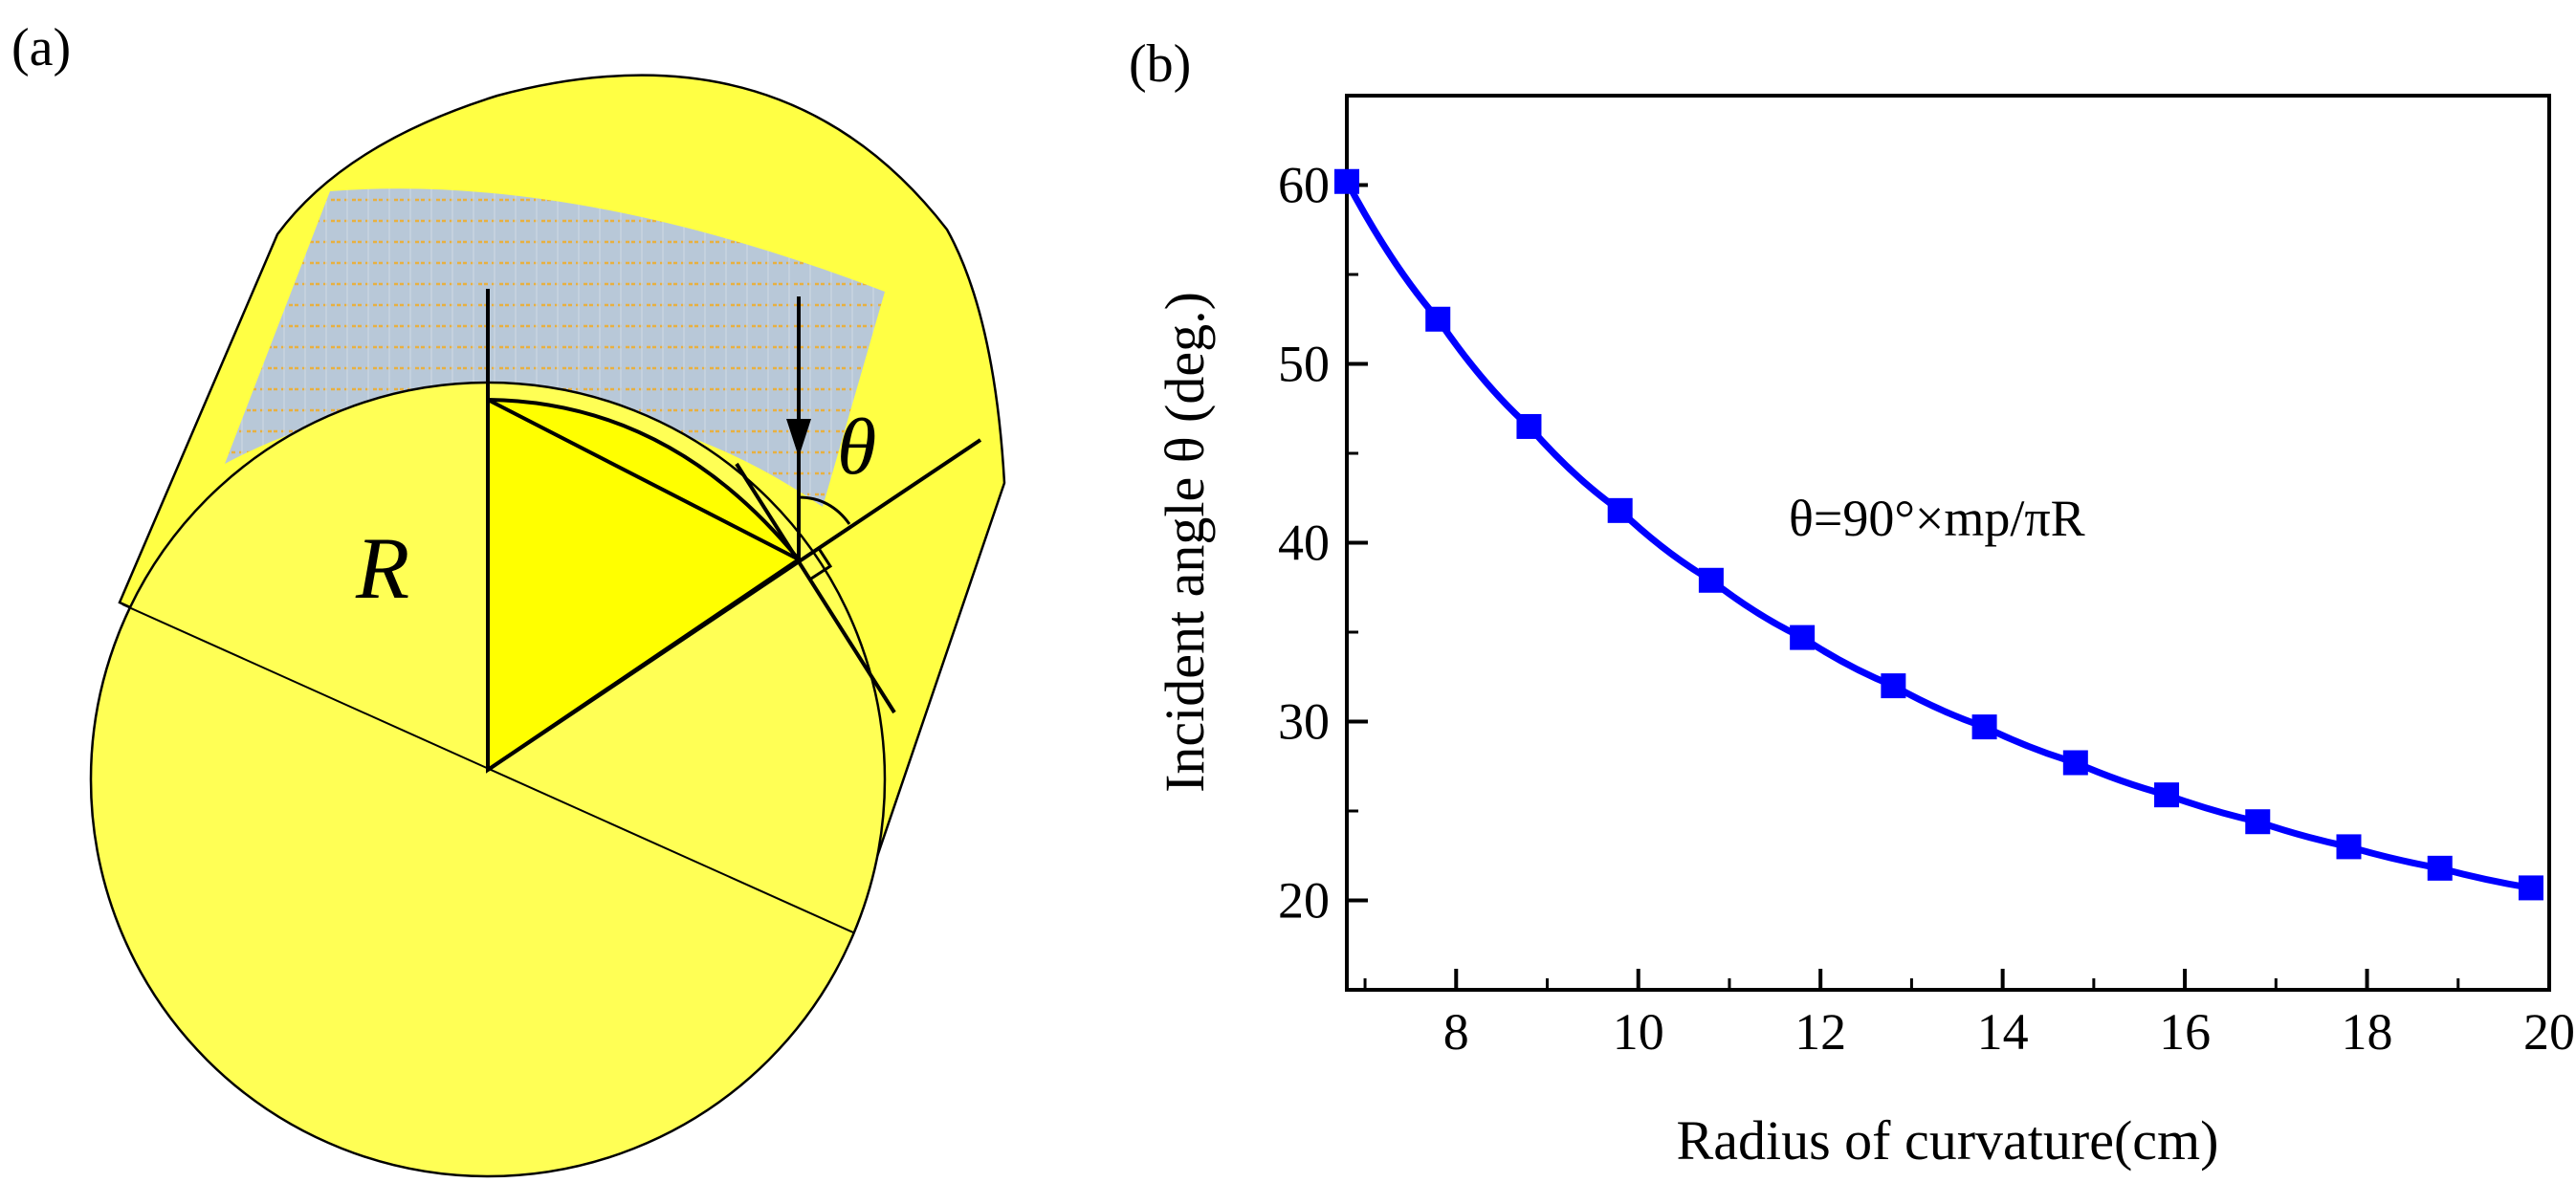 The height and width of the screenshot is (1183, 2576). Describe the element at coordinates (815, 588) in the screenshot. I see `tangent-line` at that location.